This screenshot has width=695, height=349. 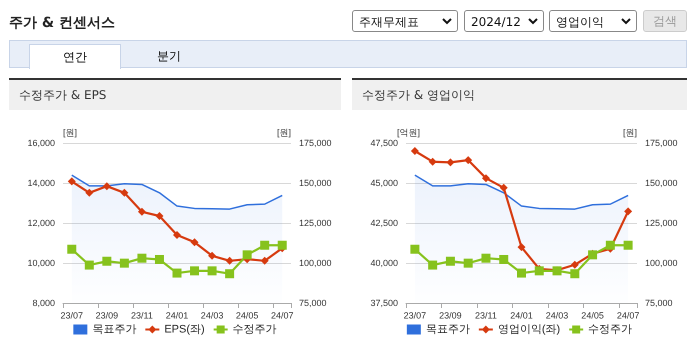 What do you see at coordinates (384, 183) in the screenshot?
I see `y-tick-label: 45,000` at bounding box center [384, 183].